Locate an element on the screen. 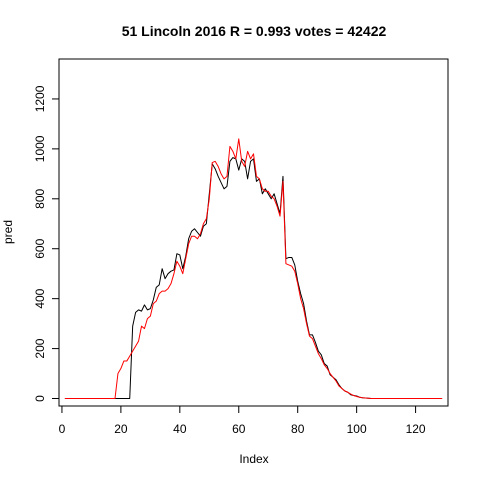 Image resolution: width=480 pixels, height=480 pixels. x-tick-label: 120 is located at coordinates (416, 429).